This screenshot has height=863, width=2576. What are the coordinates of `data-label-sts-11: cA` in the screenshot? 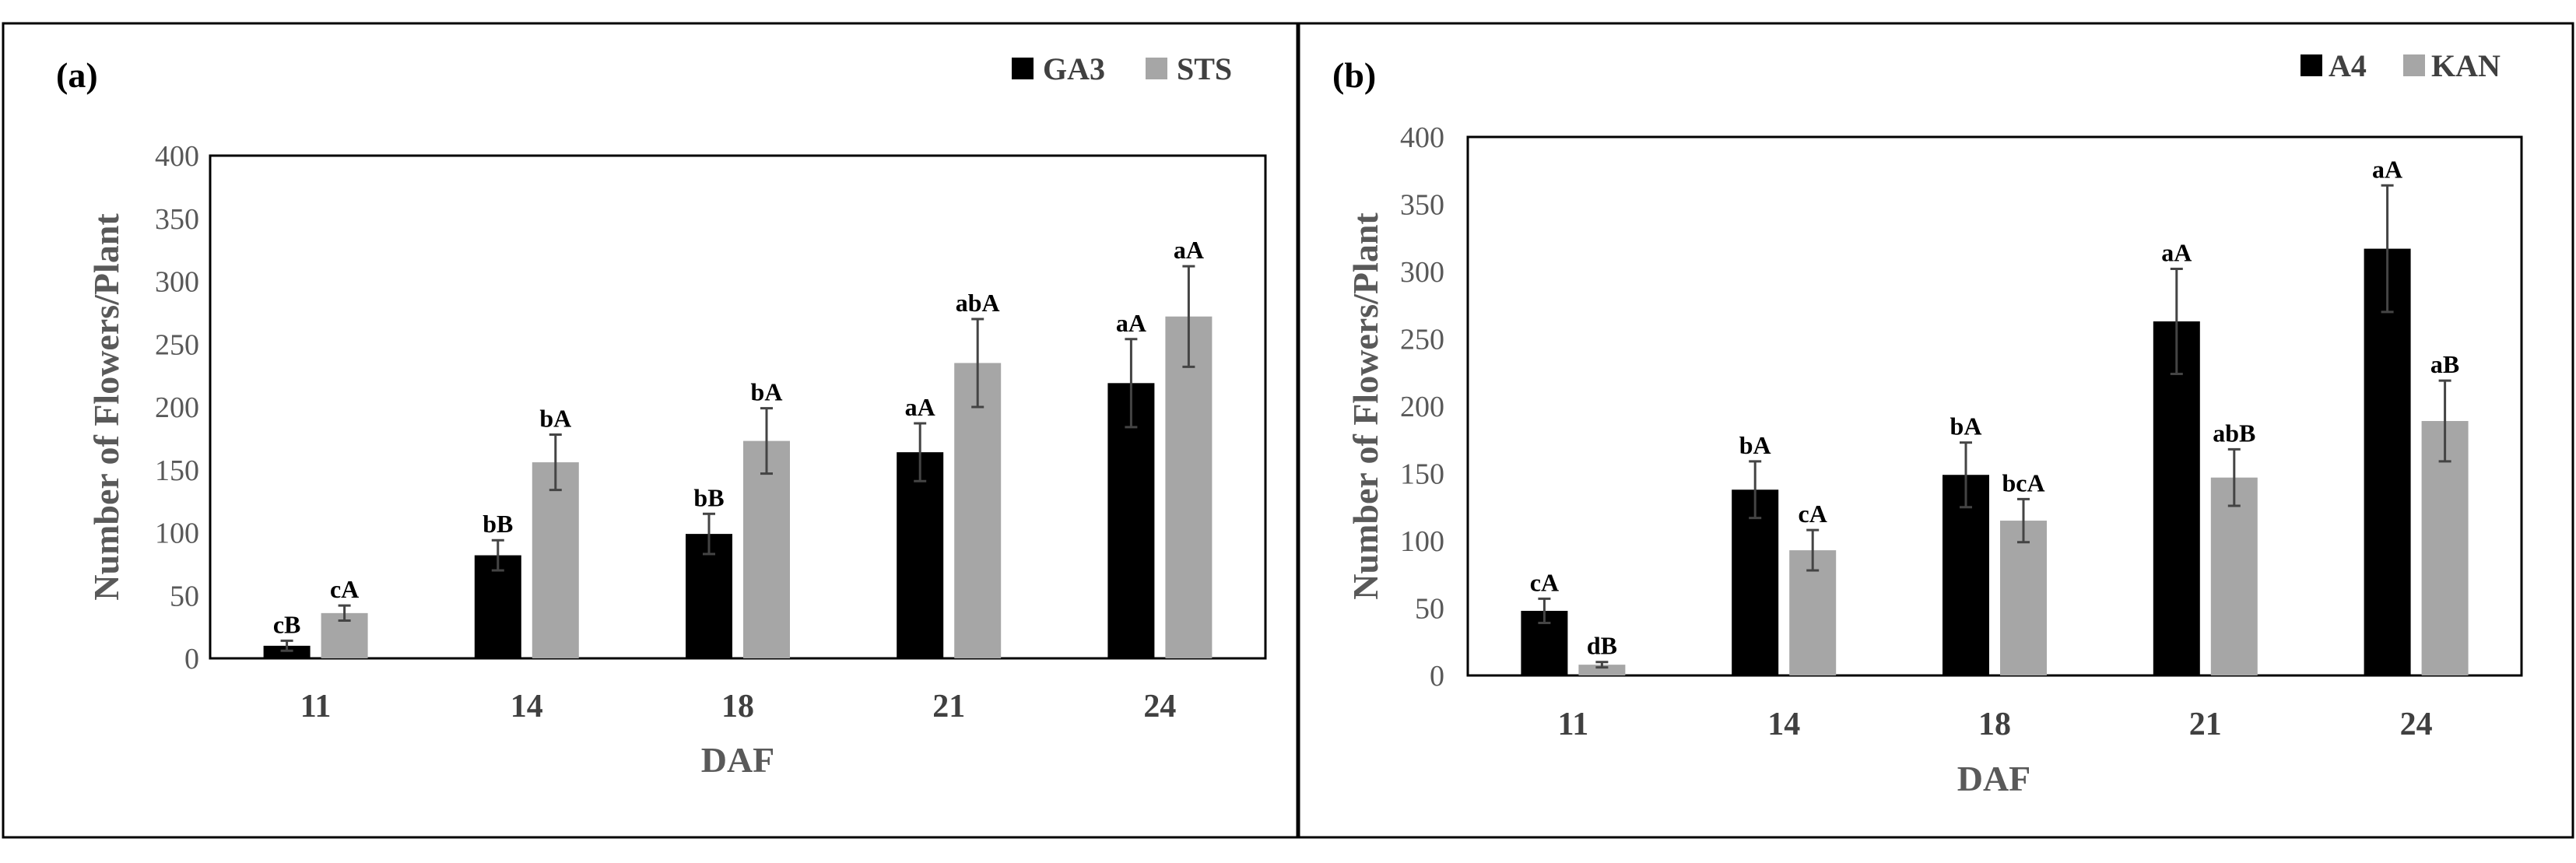 It's located at (345, 589).